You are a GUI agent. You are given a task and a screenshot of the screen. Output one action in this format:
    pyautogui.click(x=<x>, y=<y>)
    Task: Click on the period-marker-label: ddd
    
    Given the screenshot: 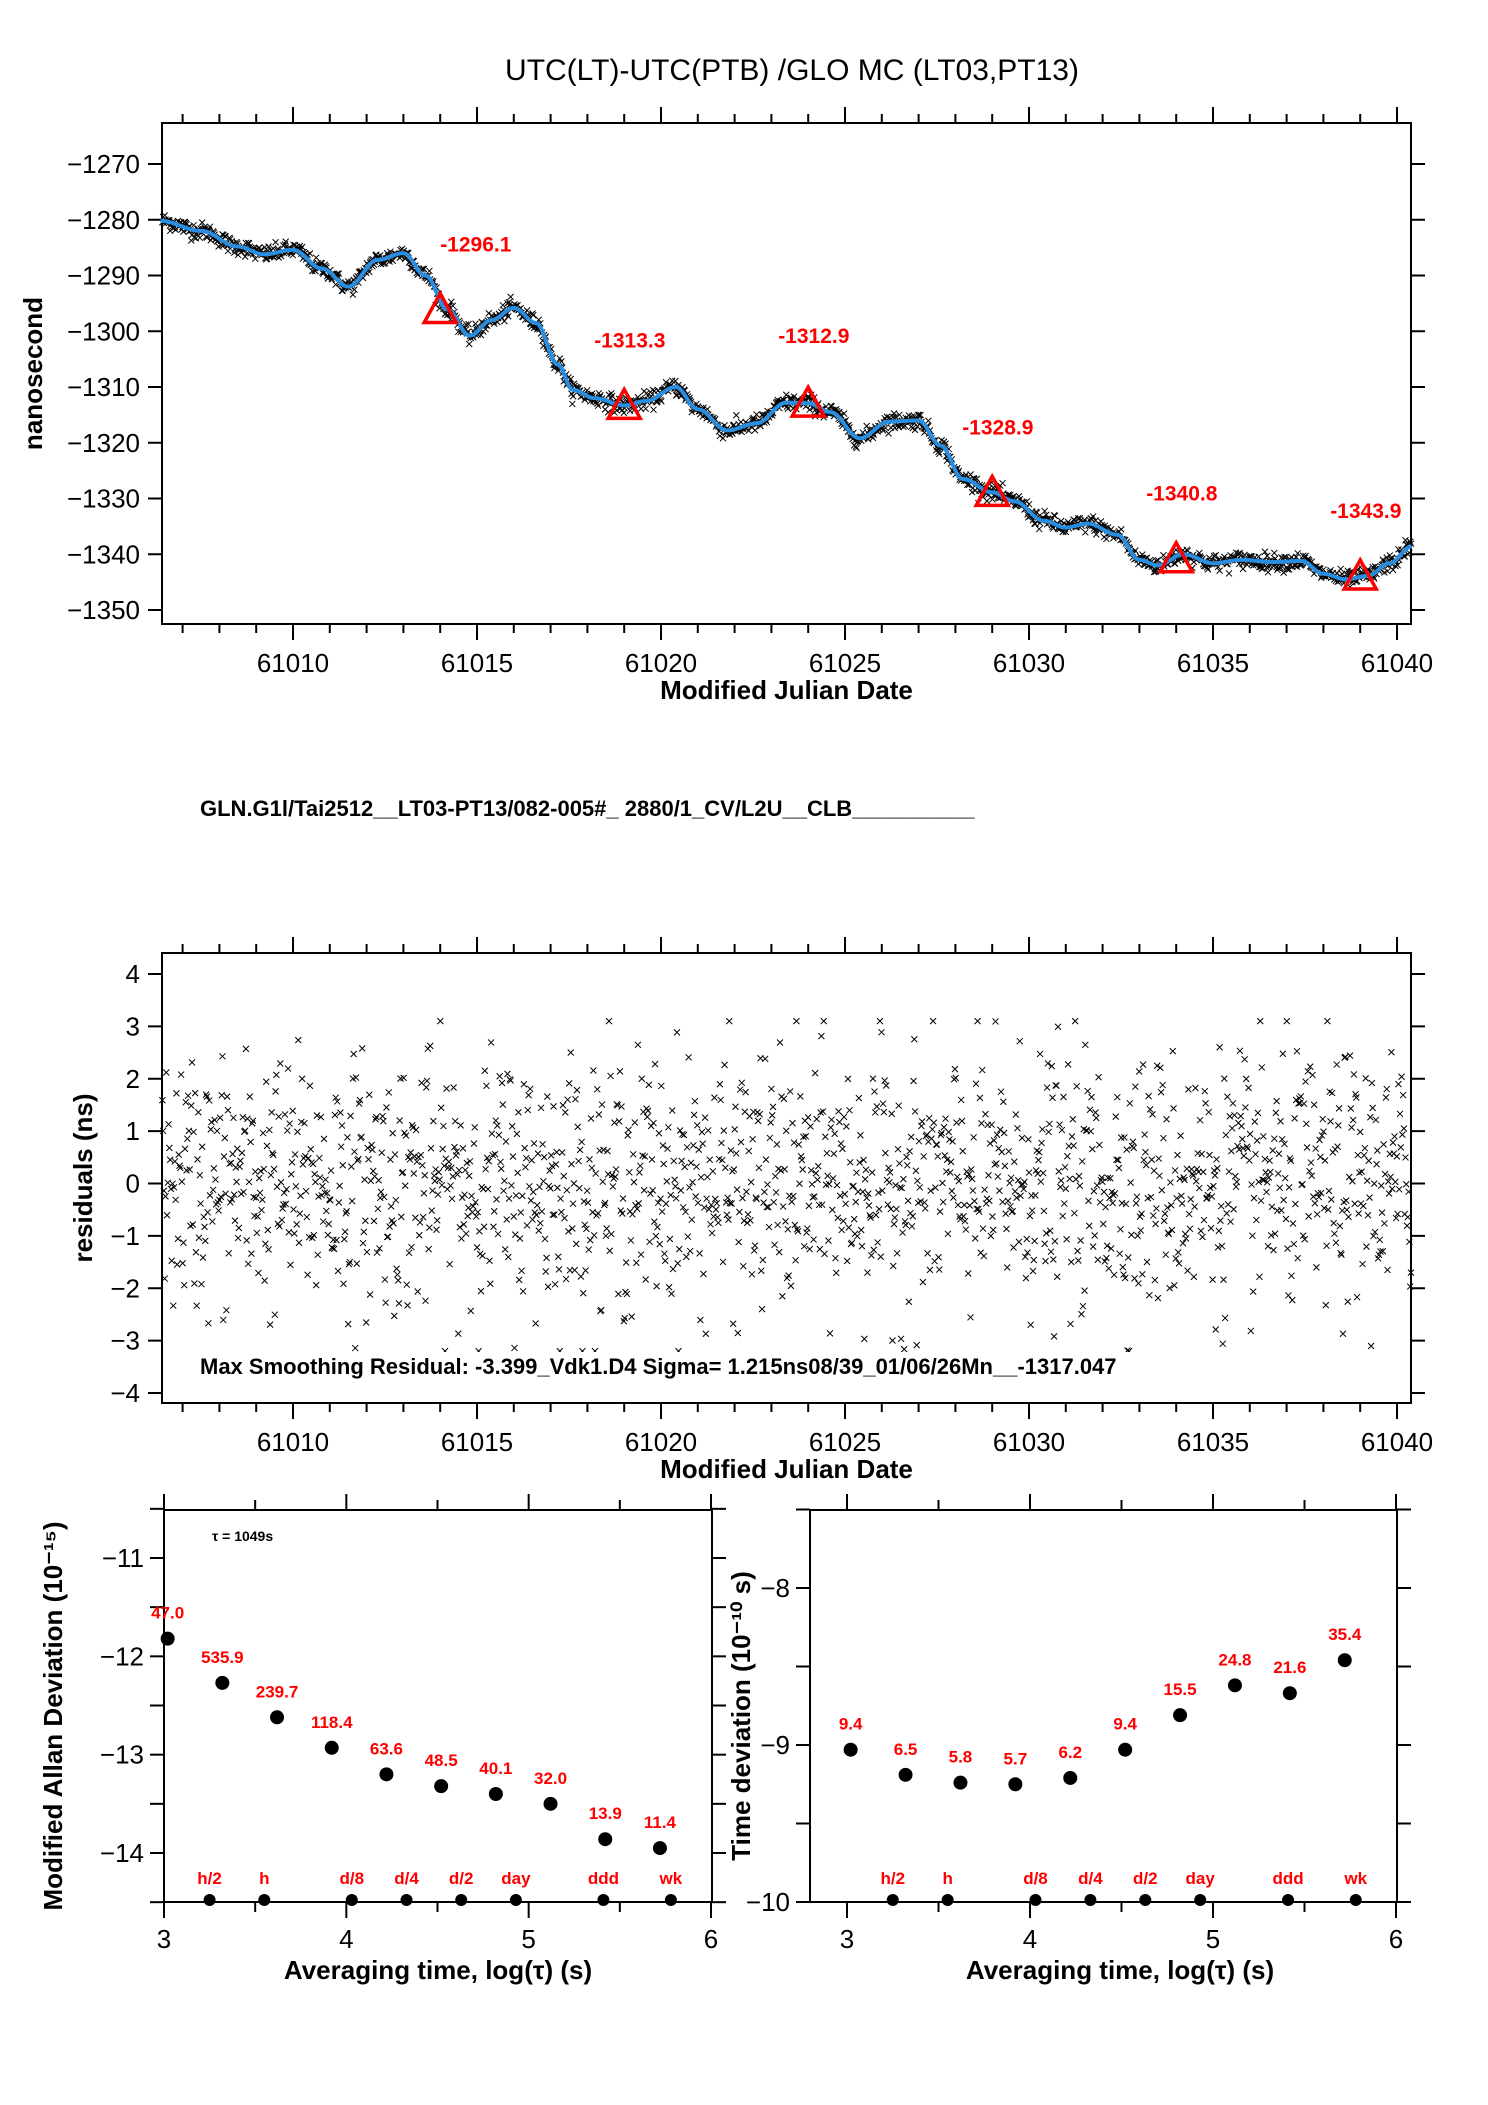 What is the action you would take?
    pyautogui.click(x=603, y=1878)
    